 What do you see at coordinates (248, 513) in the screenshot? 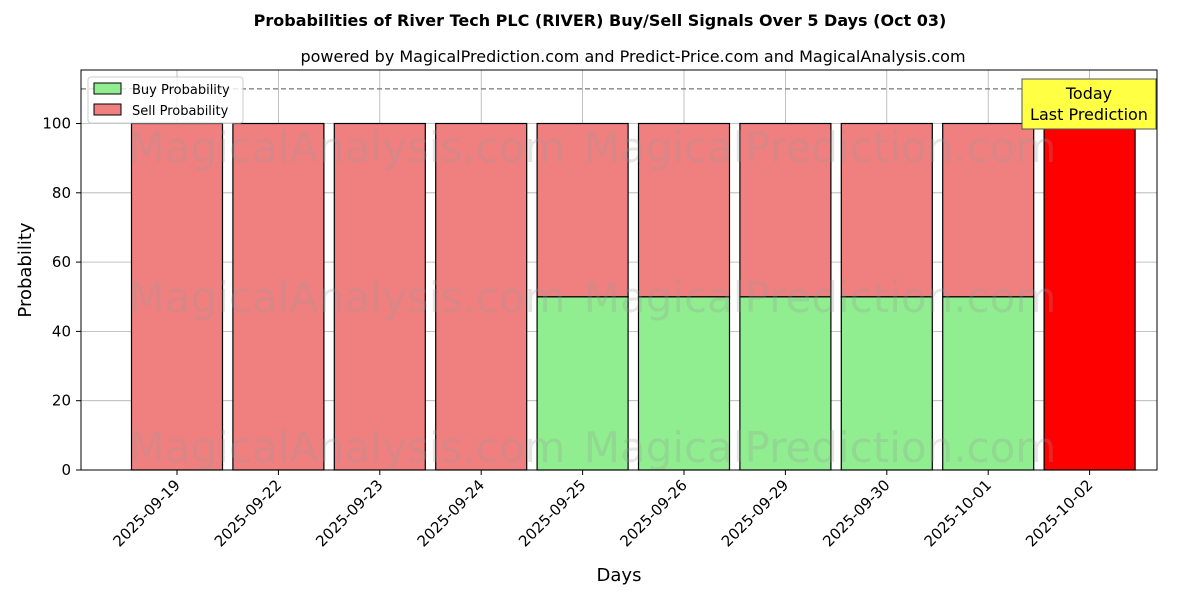
I see `x-tick-label: 2025-09-22` at bounding box center [248, 513].